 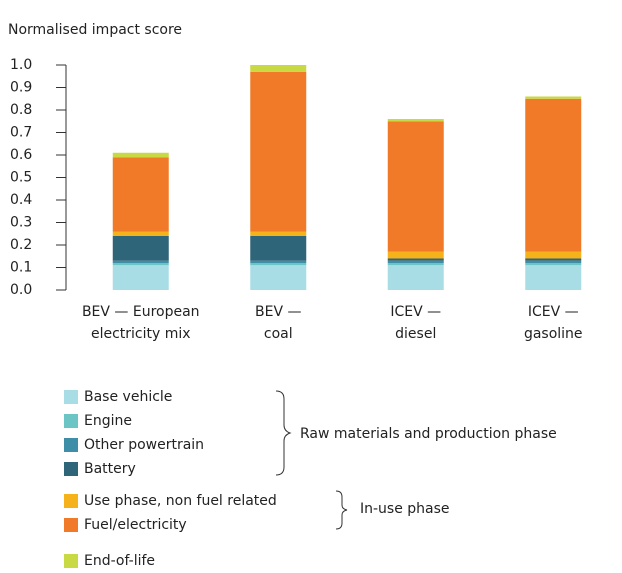 I want to click on legend-label: Use phase, non fuel related, so click(x=180, y=501).